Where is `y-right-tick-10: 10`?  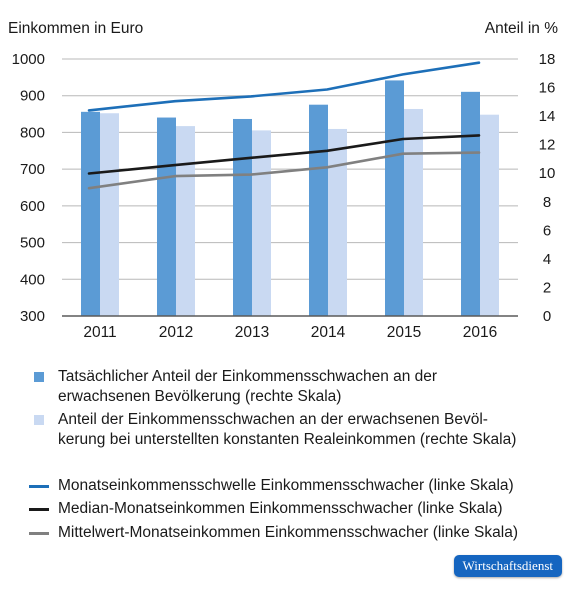
y-right-tick-10: 10 is located at coordinates (547, 173).